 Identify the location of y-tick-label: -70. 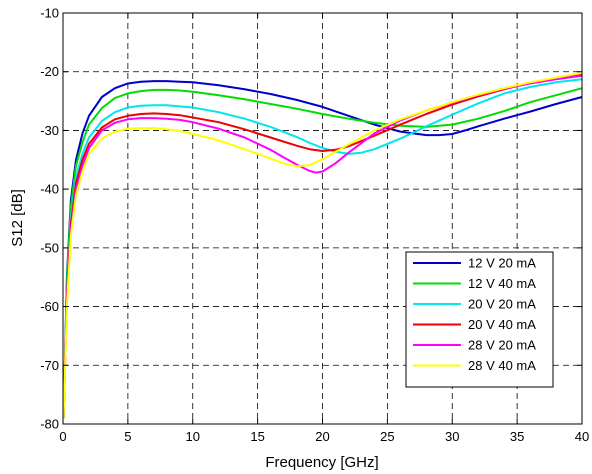
(49, 365).